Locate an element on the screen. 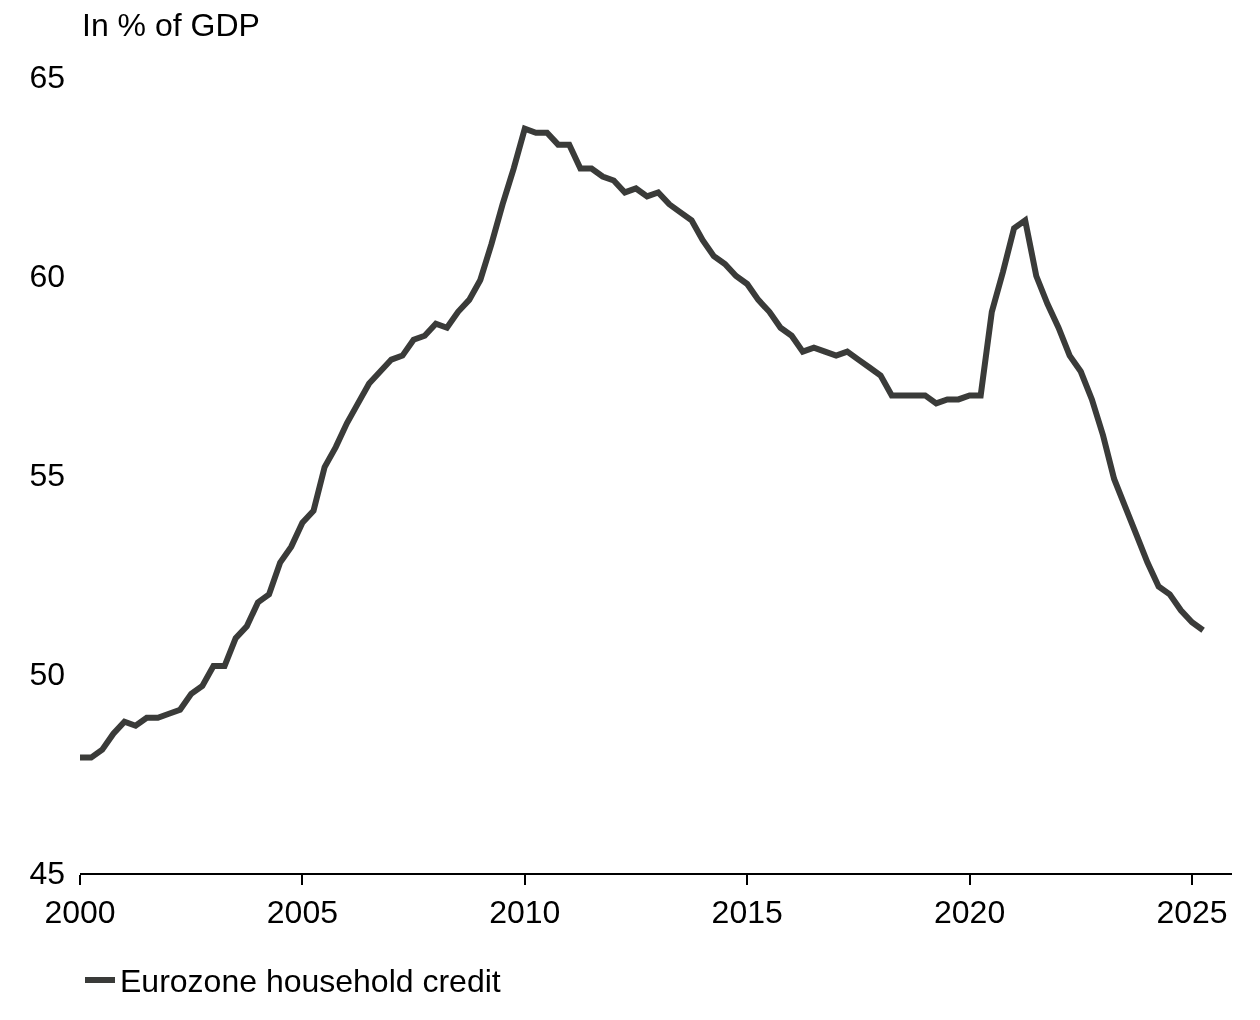 The image size is (1260, 1020). y-axis-title: In % of GDP is located at coordinates (171, 25).